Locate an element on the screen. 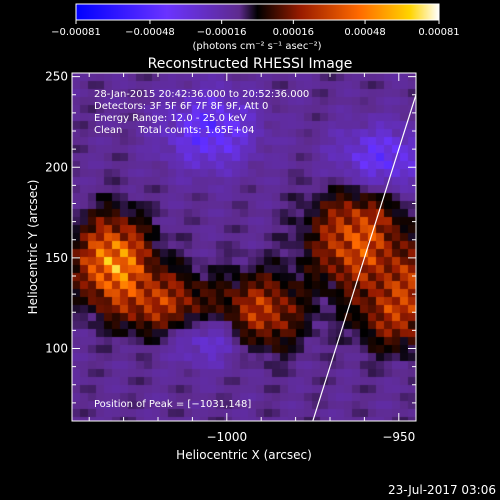 The width and height of the screenshot is (500, 500). colorbar-tick-label: 0.00081 is located at coordinates (438, 32).